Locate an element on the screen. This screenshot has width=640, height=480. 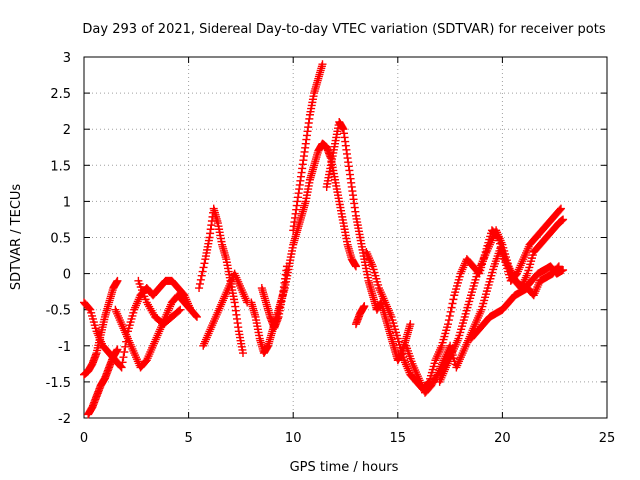
series-trace-c is located at coordinates (103, 382).